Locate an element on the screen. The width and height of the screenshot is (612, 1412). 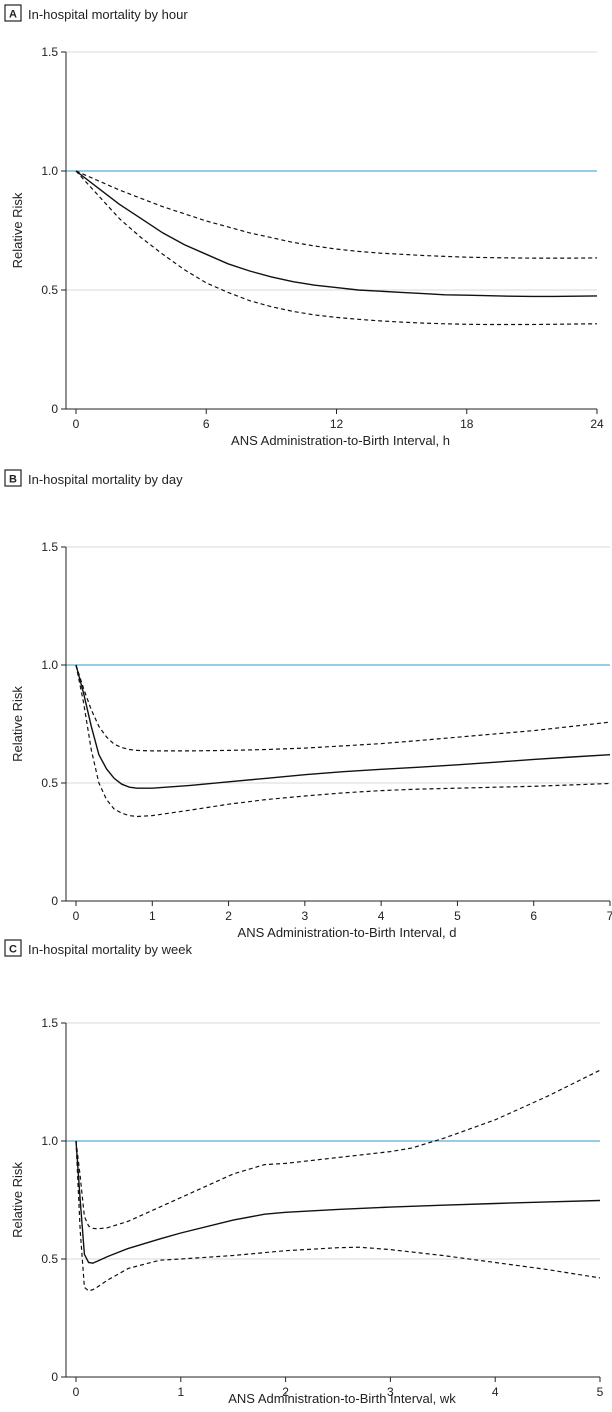
x-axis-label: ANS Administration-to-Birth Interval, h is located at coordinates (340, 440).